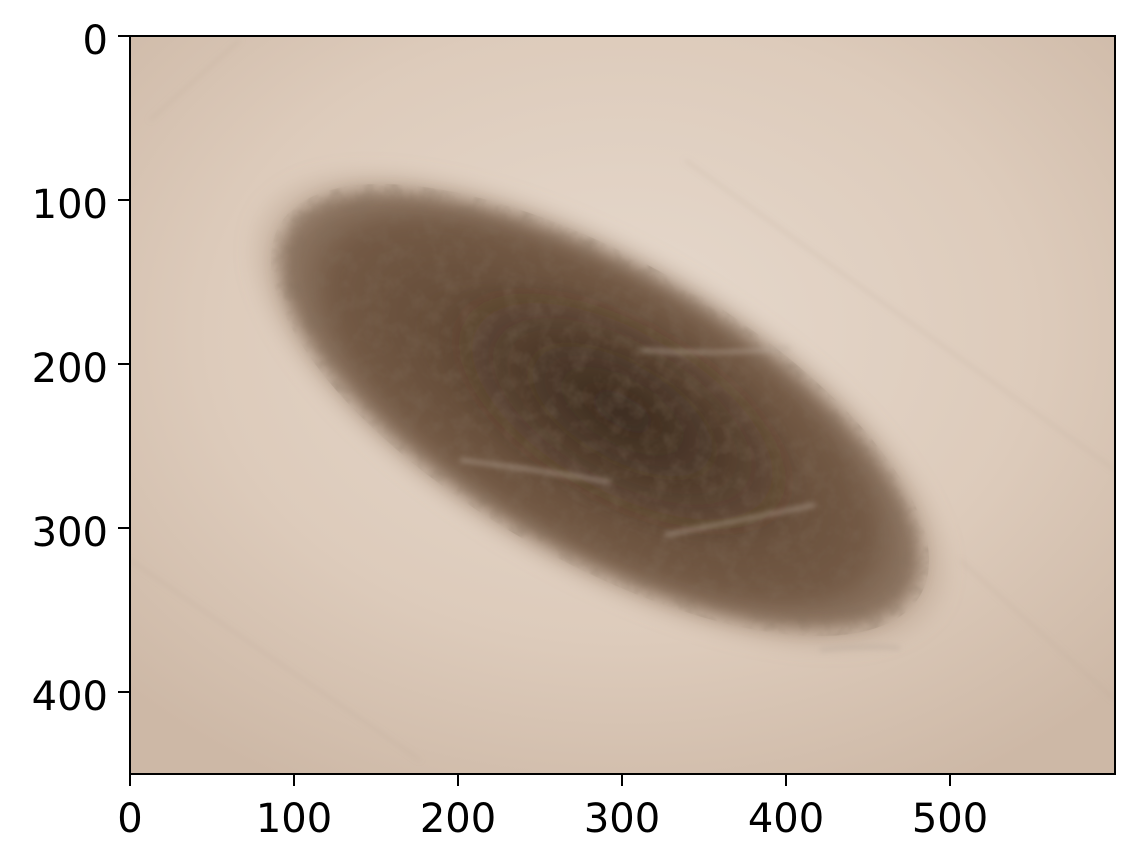  I want to click on x-tick-label: 300, so click(622, 819).